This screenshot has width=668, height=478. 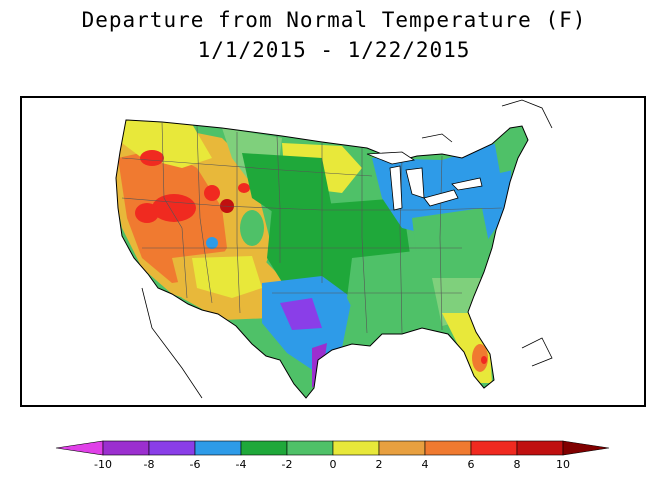 I want to click on legend-tick-label: 8, so click(x=517, y=464).